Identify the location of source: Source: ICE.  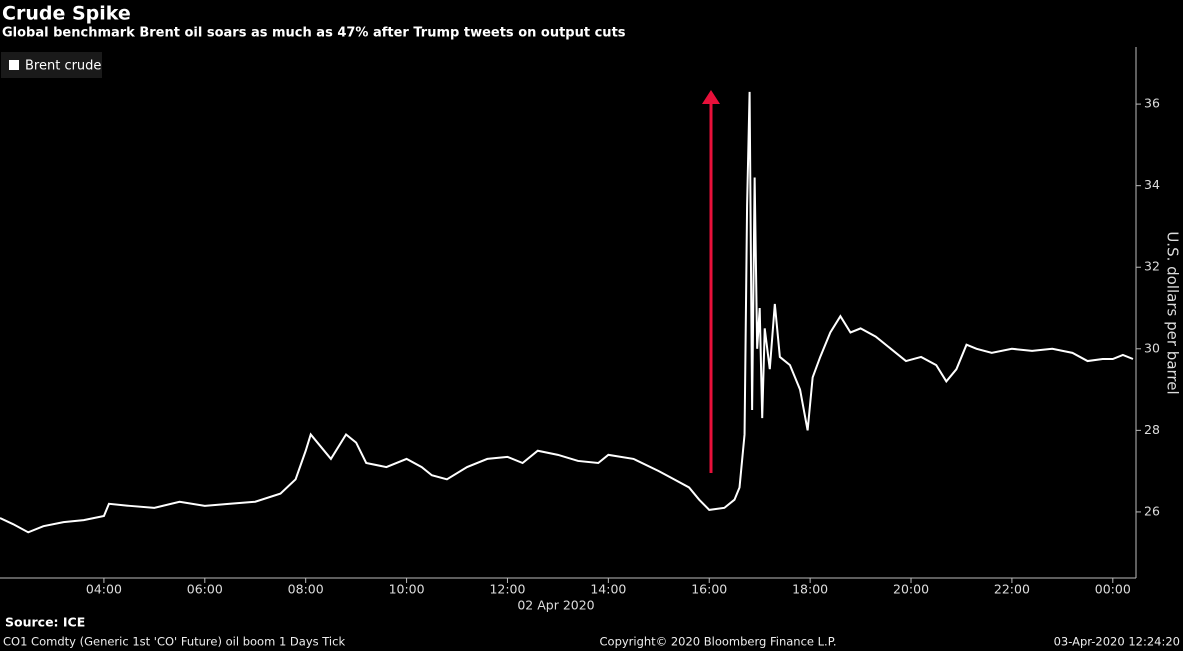
(45, 622).